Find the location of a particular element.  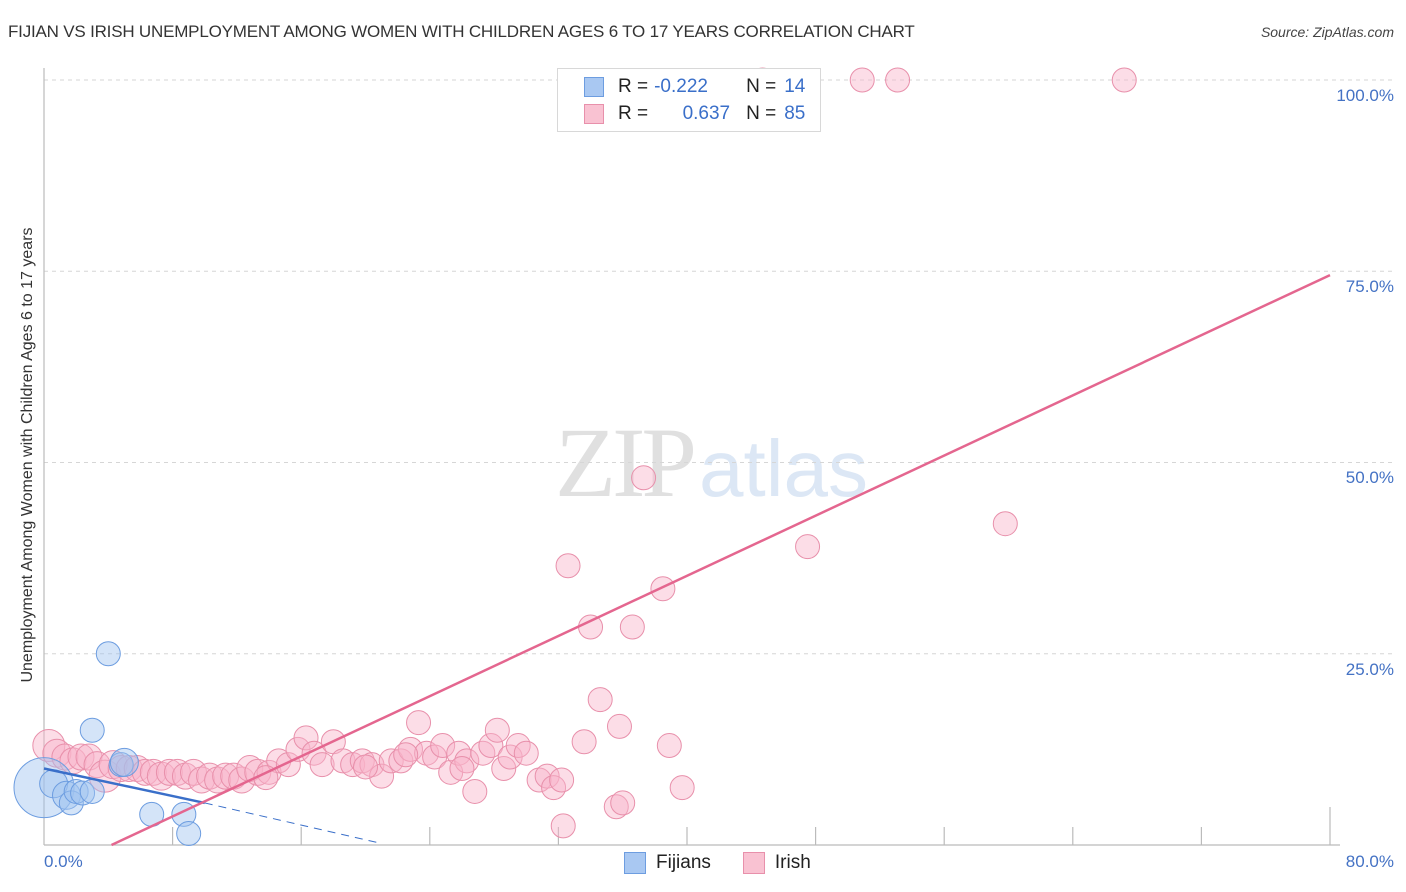

r-value: 0.637 is located at coordinates (706, 113).